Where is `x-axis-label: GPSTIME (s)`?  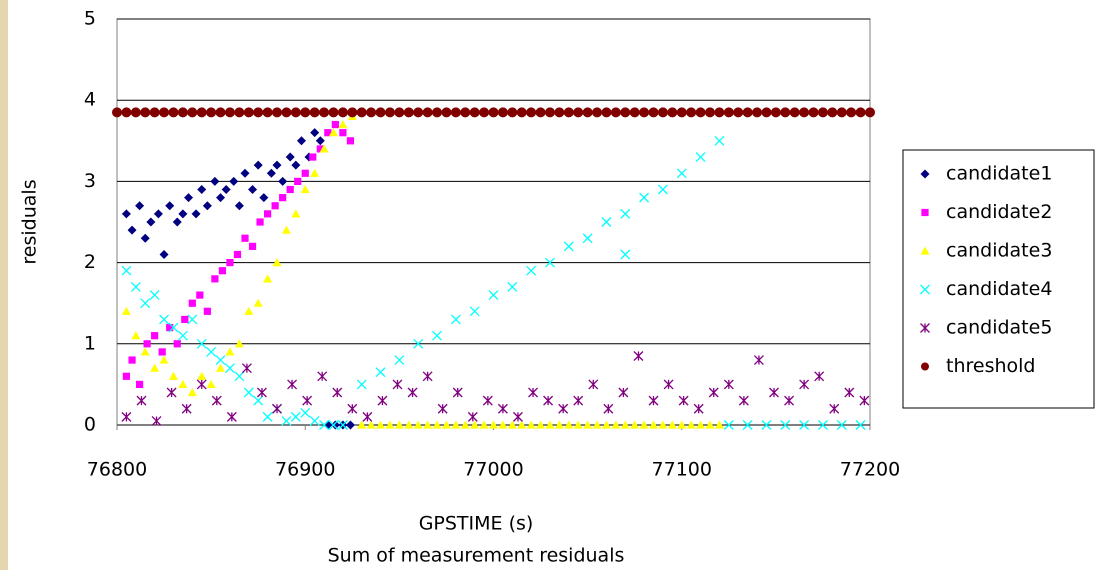 x-axis-label: GPSTIME (s) is located at coordinates (476, 524).